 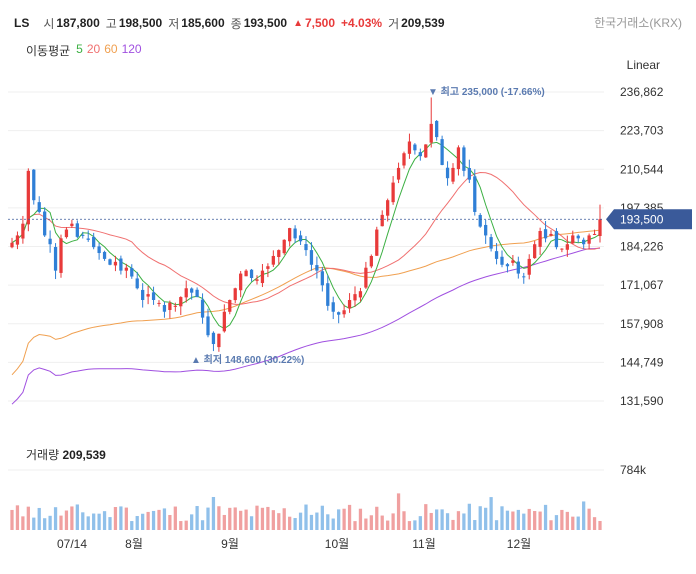 I want to click on ma20-label: 20, so click(x=93, y=49).